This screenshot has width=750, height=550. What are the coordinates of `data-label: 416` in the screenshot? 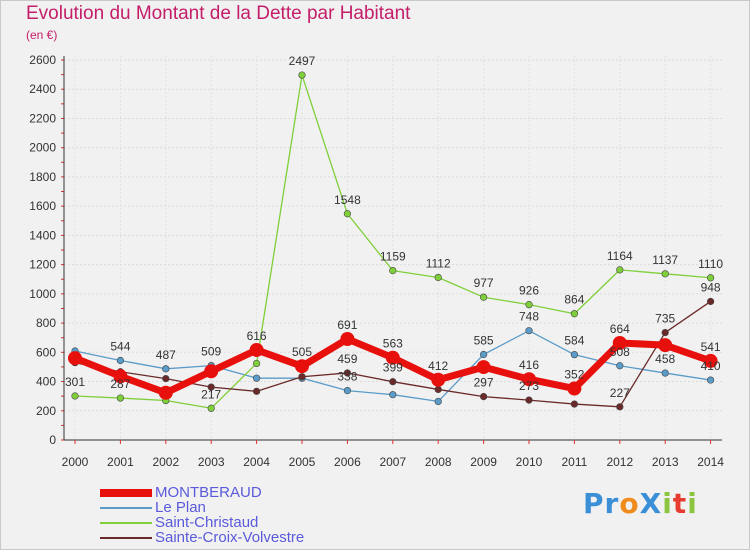 It's located at (529, 365).